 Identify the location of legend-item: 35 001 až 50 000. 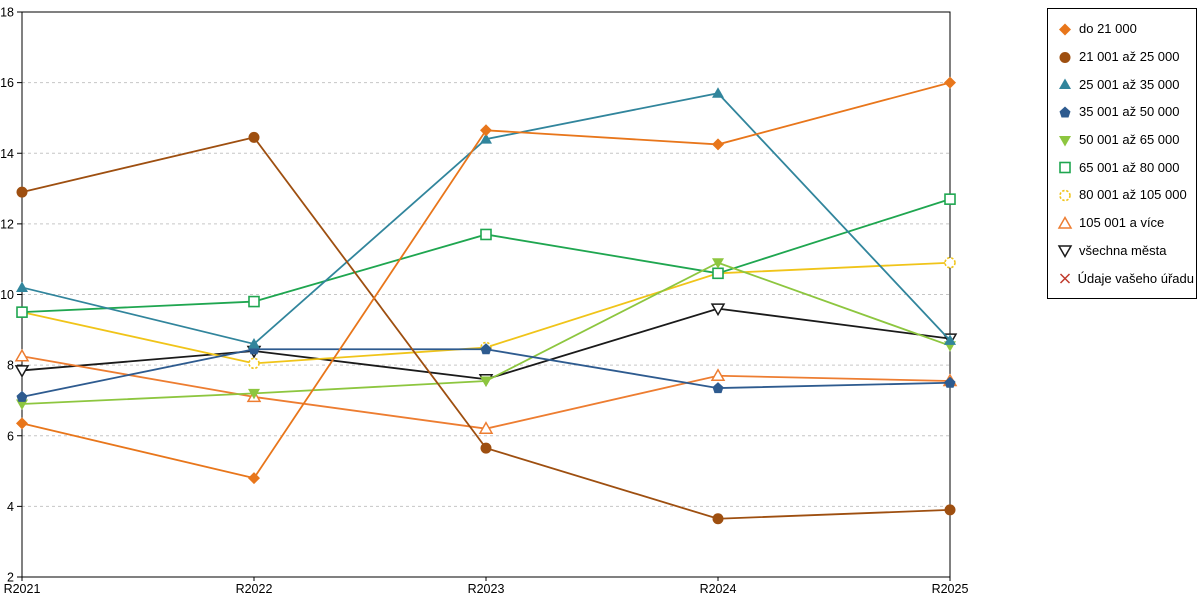
(1125, 112).